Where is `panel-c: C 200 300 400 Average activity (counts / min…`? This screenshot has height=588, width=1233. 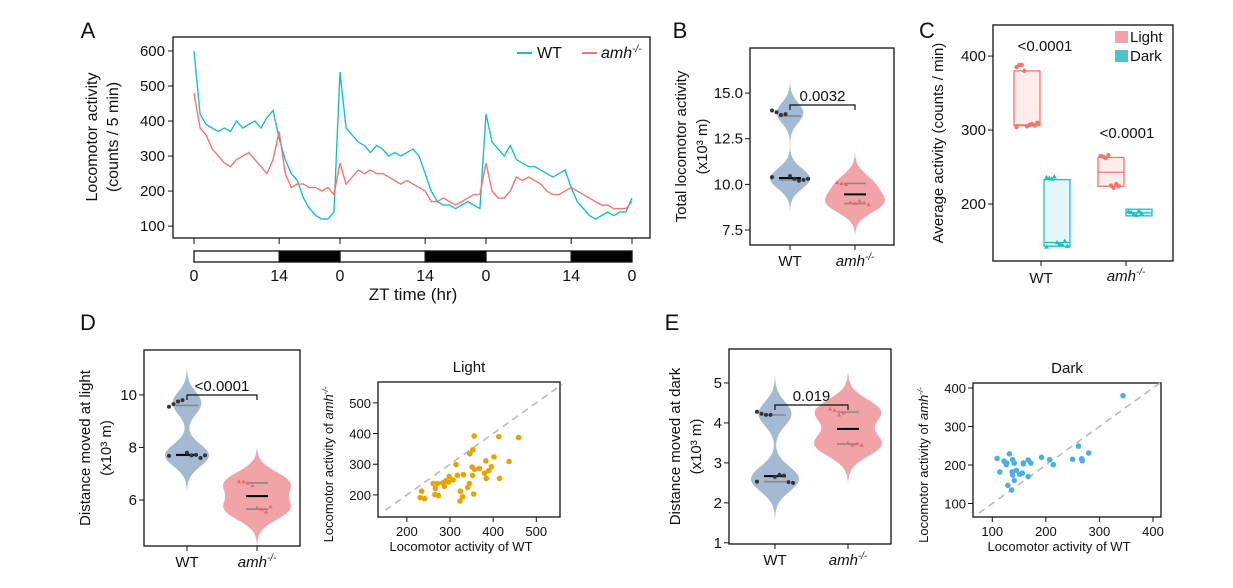 panel-c: C 200 300 400 Average activity (counts / min… is located at coordinates (1046, 152).